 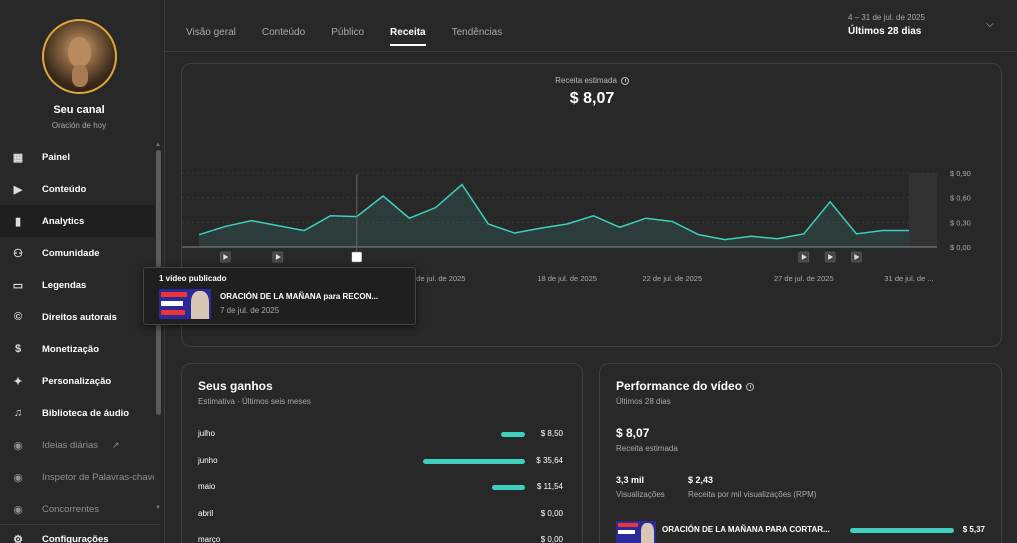 I want to click on sidebar-item-label: Monetização, so click(x=71, y=349).